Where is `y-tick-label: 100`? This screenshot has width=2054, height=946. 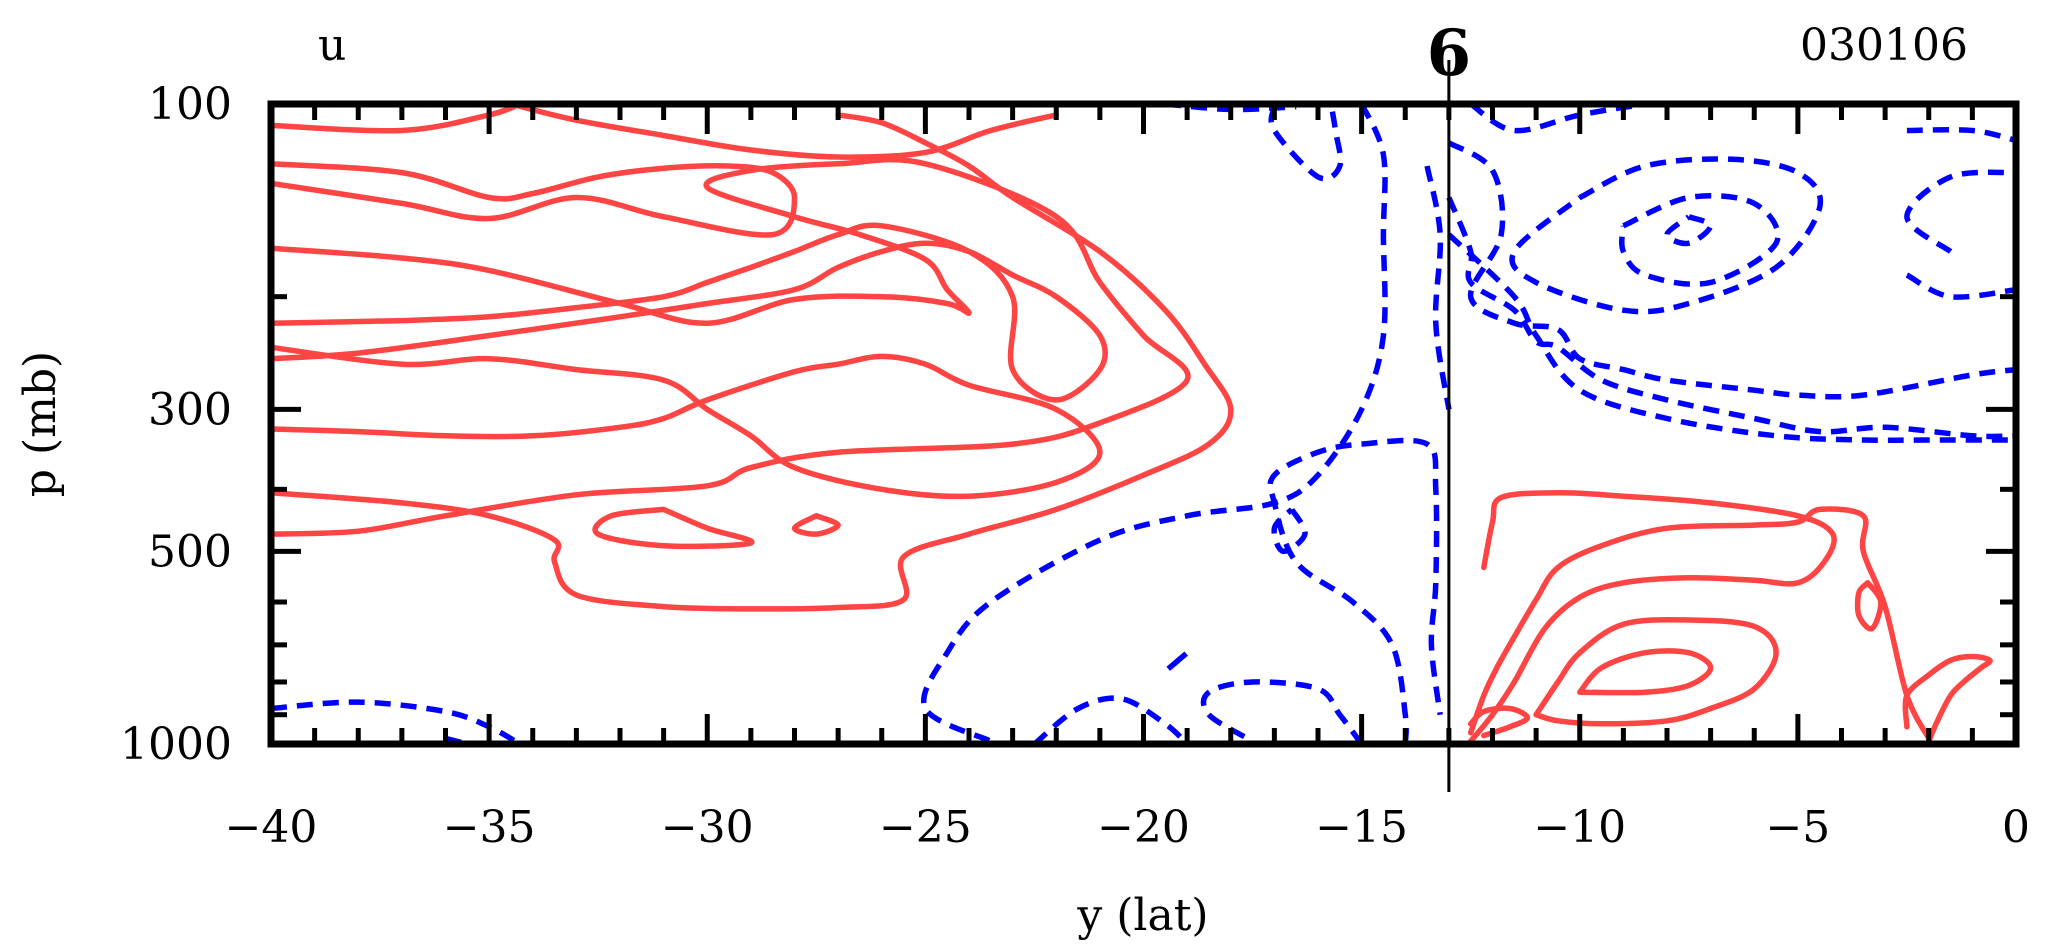
y-tick-label: 100 is located at coordinates (190, 104).